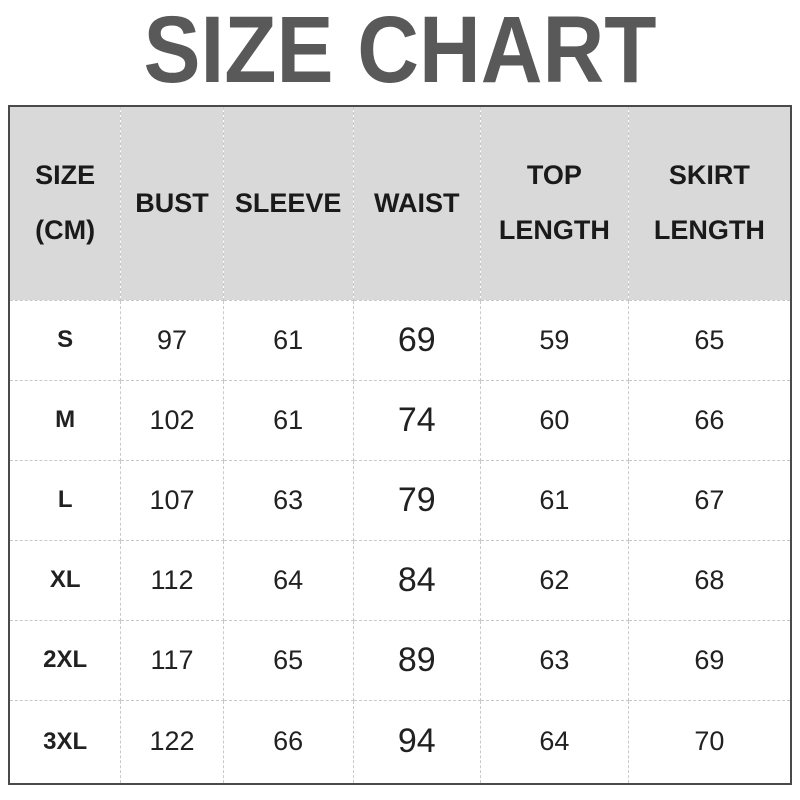  I want to click on header-line: SLEEVE, so click(288, 202).